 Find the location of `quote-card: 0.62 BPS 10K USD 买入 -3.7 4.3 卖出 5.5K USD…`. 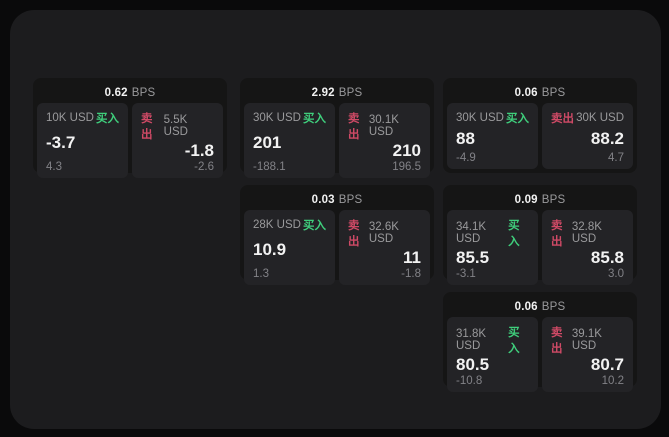

quote-card: 0.62 BPS 10K USD 买入 -3.7 4.3 卖出 5.5K USD… is located at coordinates (130, 128).